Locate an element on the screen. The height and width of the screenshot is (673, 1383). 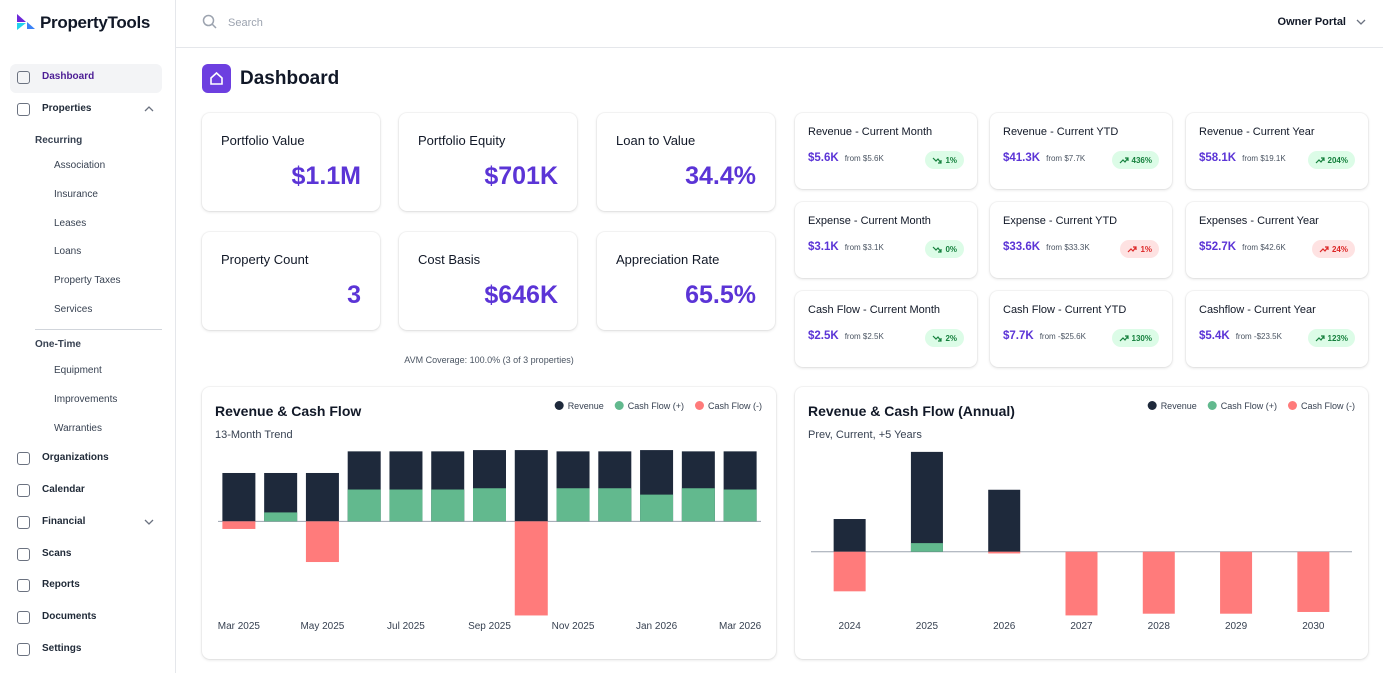
stat-from: from $42.6K is located at coordinates (1264, 247).